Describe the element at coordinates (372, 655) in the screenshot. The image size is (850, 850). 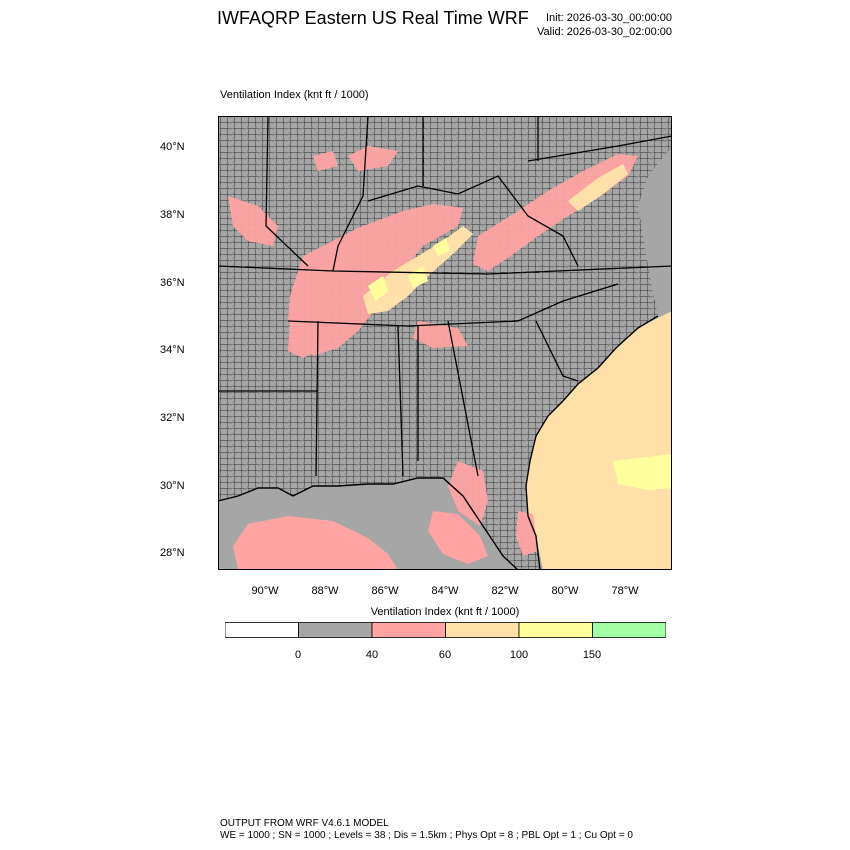
I see `colorbar-label-40: 40` at that location.